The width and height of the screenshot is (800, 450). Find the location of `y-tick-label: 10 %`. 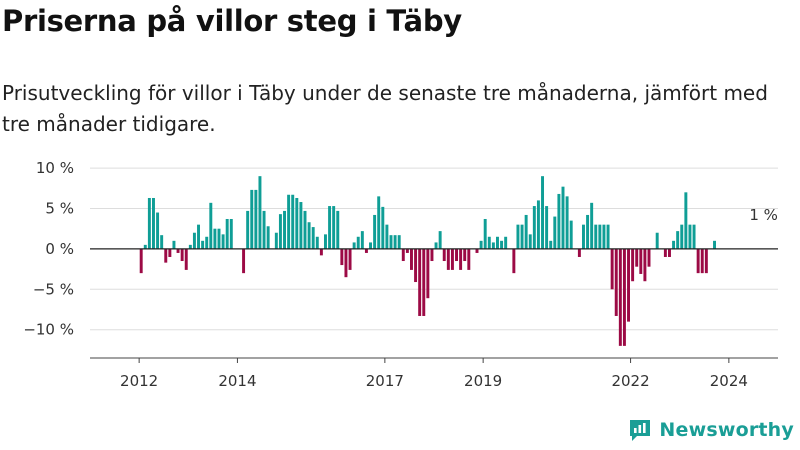

y-tick-label: 10 % is located at coordinates (55, 168).